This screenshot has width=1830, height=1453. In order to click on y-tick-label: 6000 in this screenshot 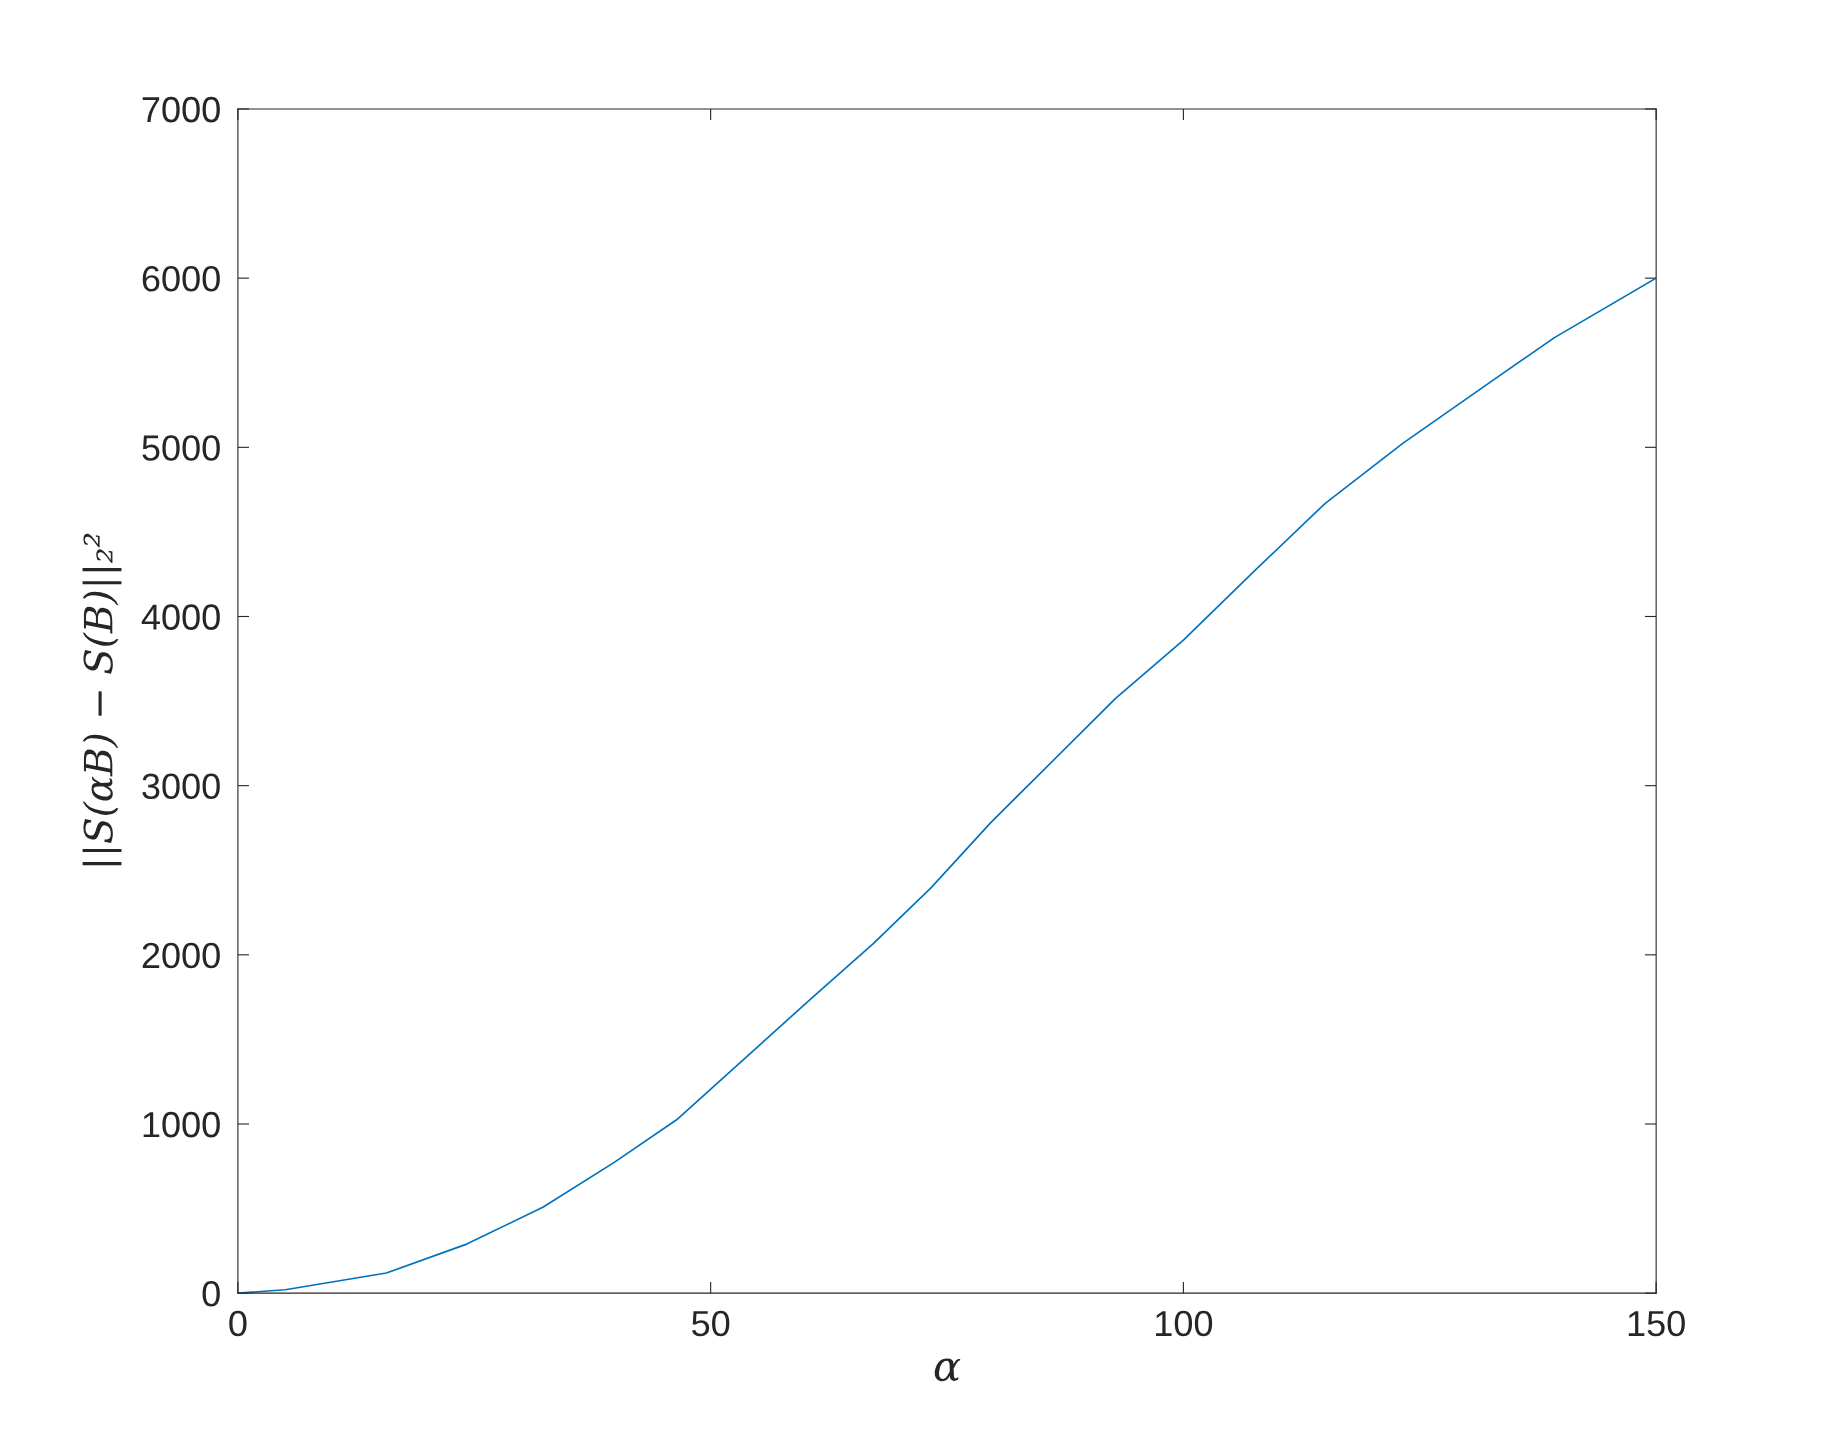, I will do `click(181, 279)`.